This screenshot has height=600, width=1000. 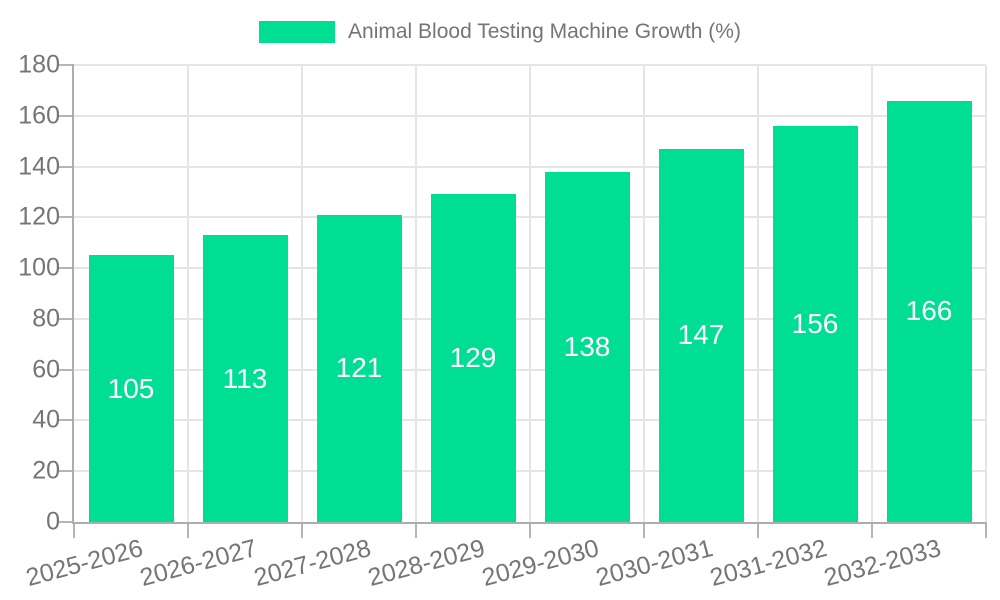 What do you see at coordinates (427, 563) in the screenshot?
I see `x-axis-label: 2028-2029` at bounding box center [427, 563].